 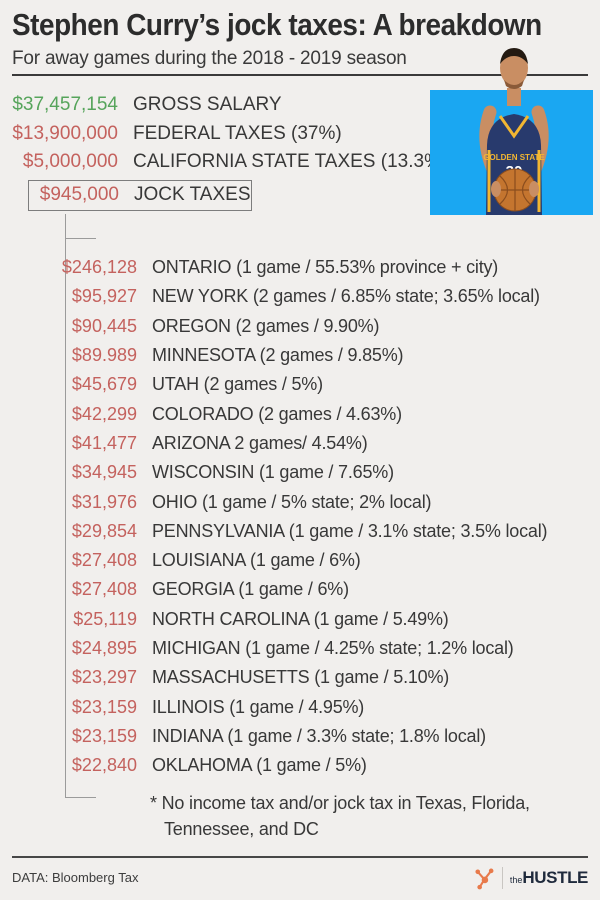 I want to click on breakdown-label: ILLINOIS (1 game / 4.95%), so click(x=258, y=706).